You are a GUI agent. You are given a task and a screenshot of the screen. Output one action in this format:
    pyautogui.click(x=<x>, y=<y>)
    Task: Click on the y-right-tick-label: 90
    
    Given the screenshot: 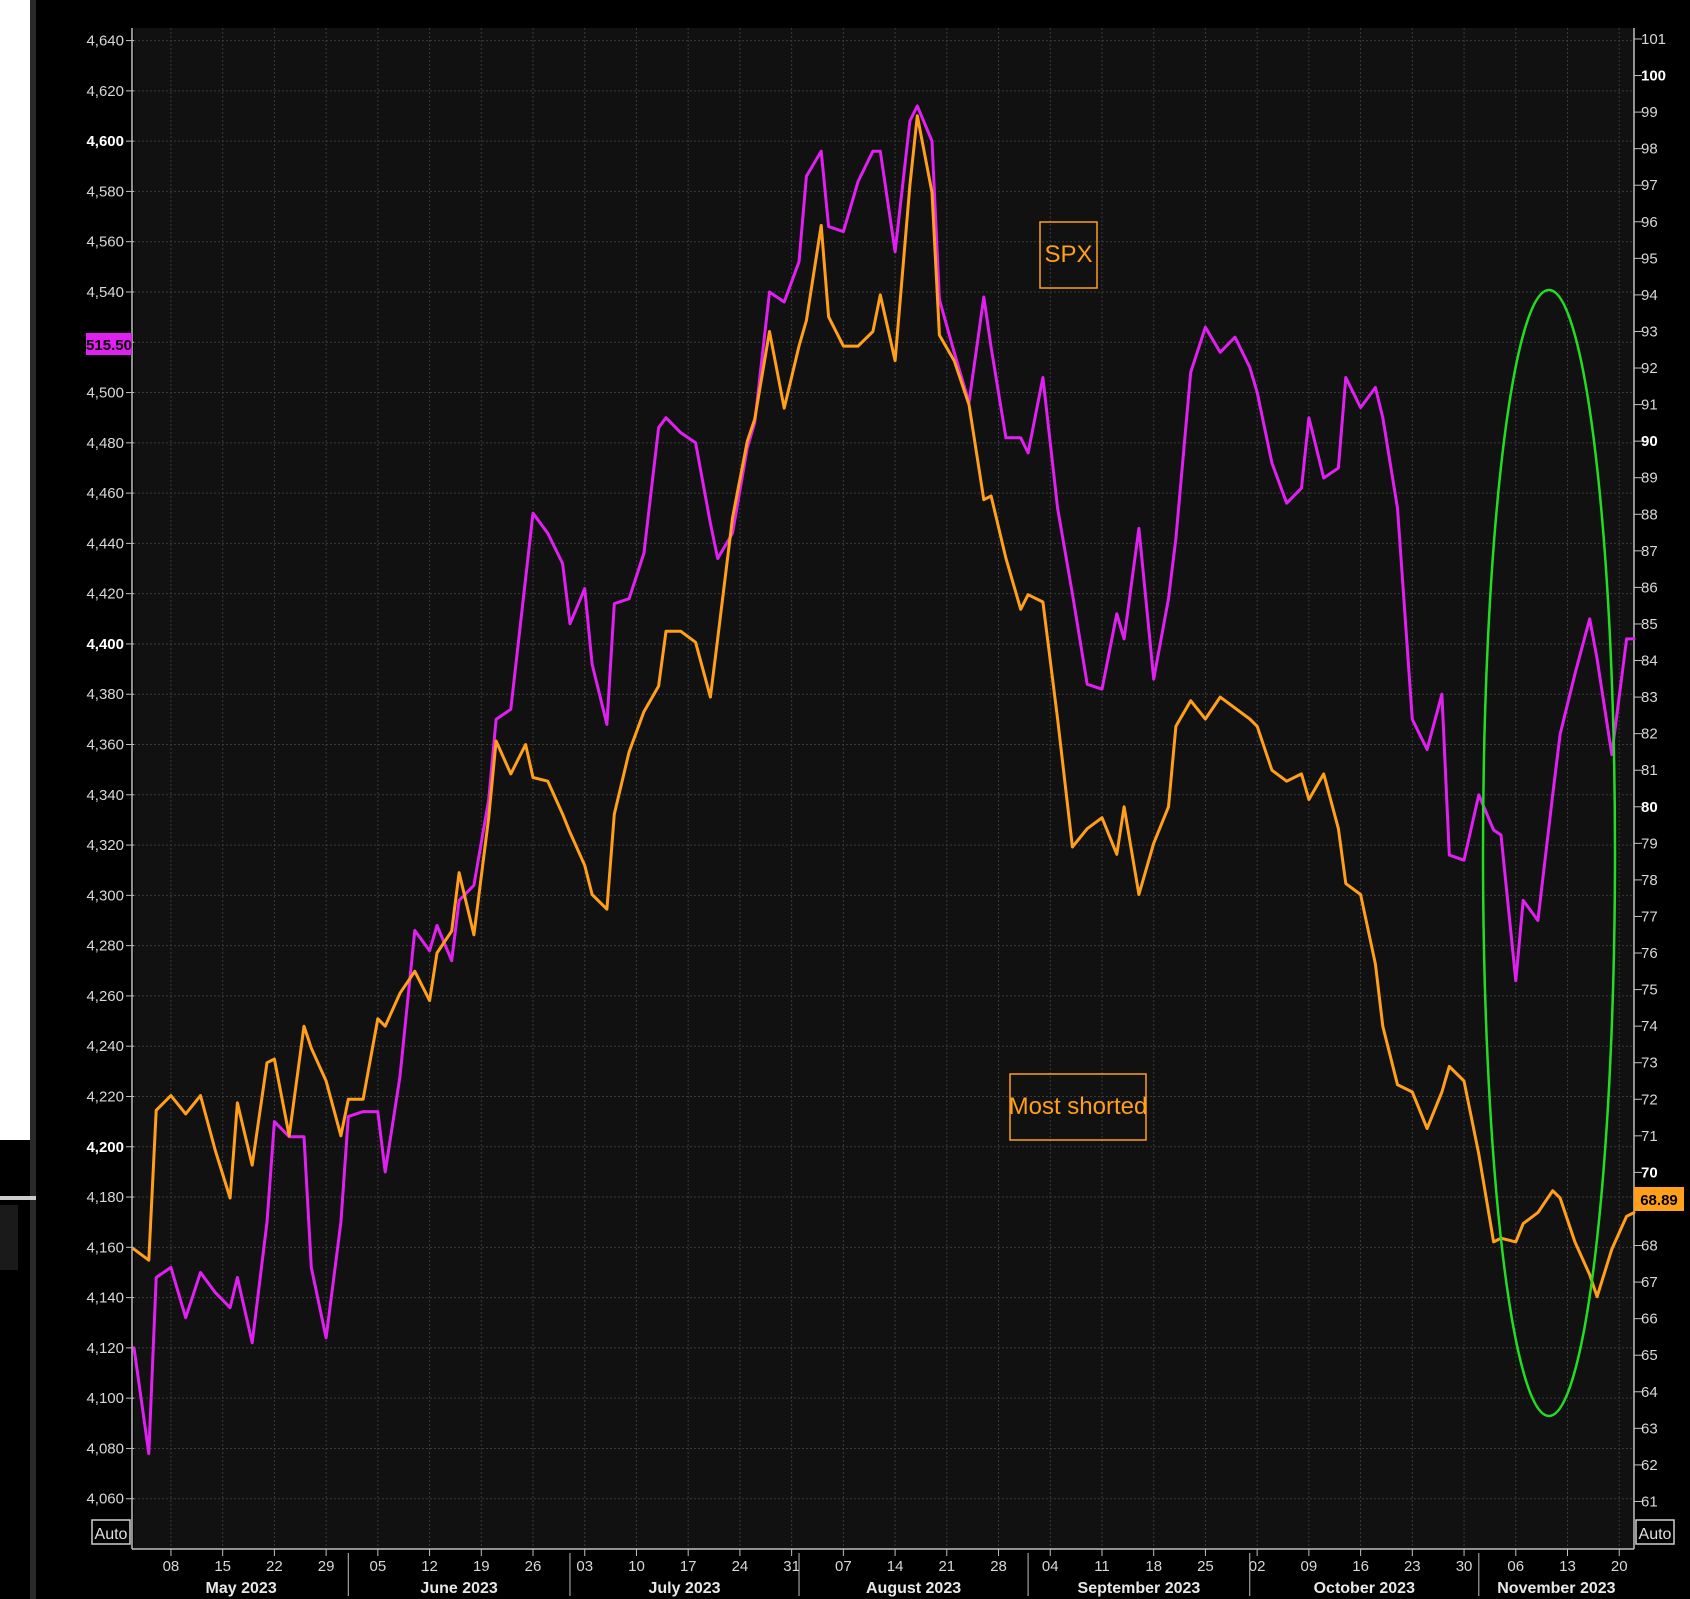 What is the action you would take?
    pyautogui.click(x=1649, y=441)
    